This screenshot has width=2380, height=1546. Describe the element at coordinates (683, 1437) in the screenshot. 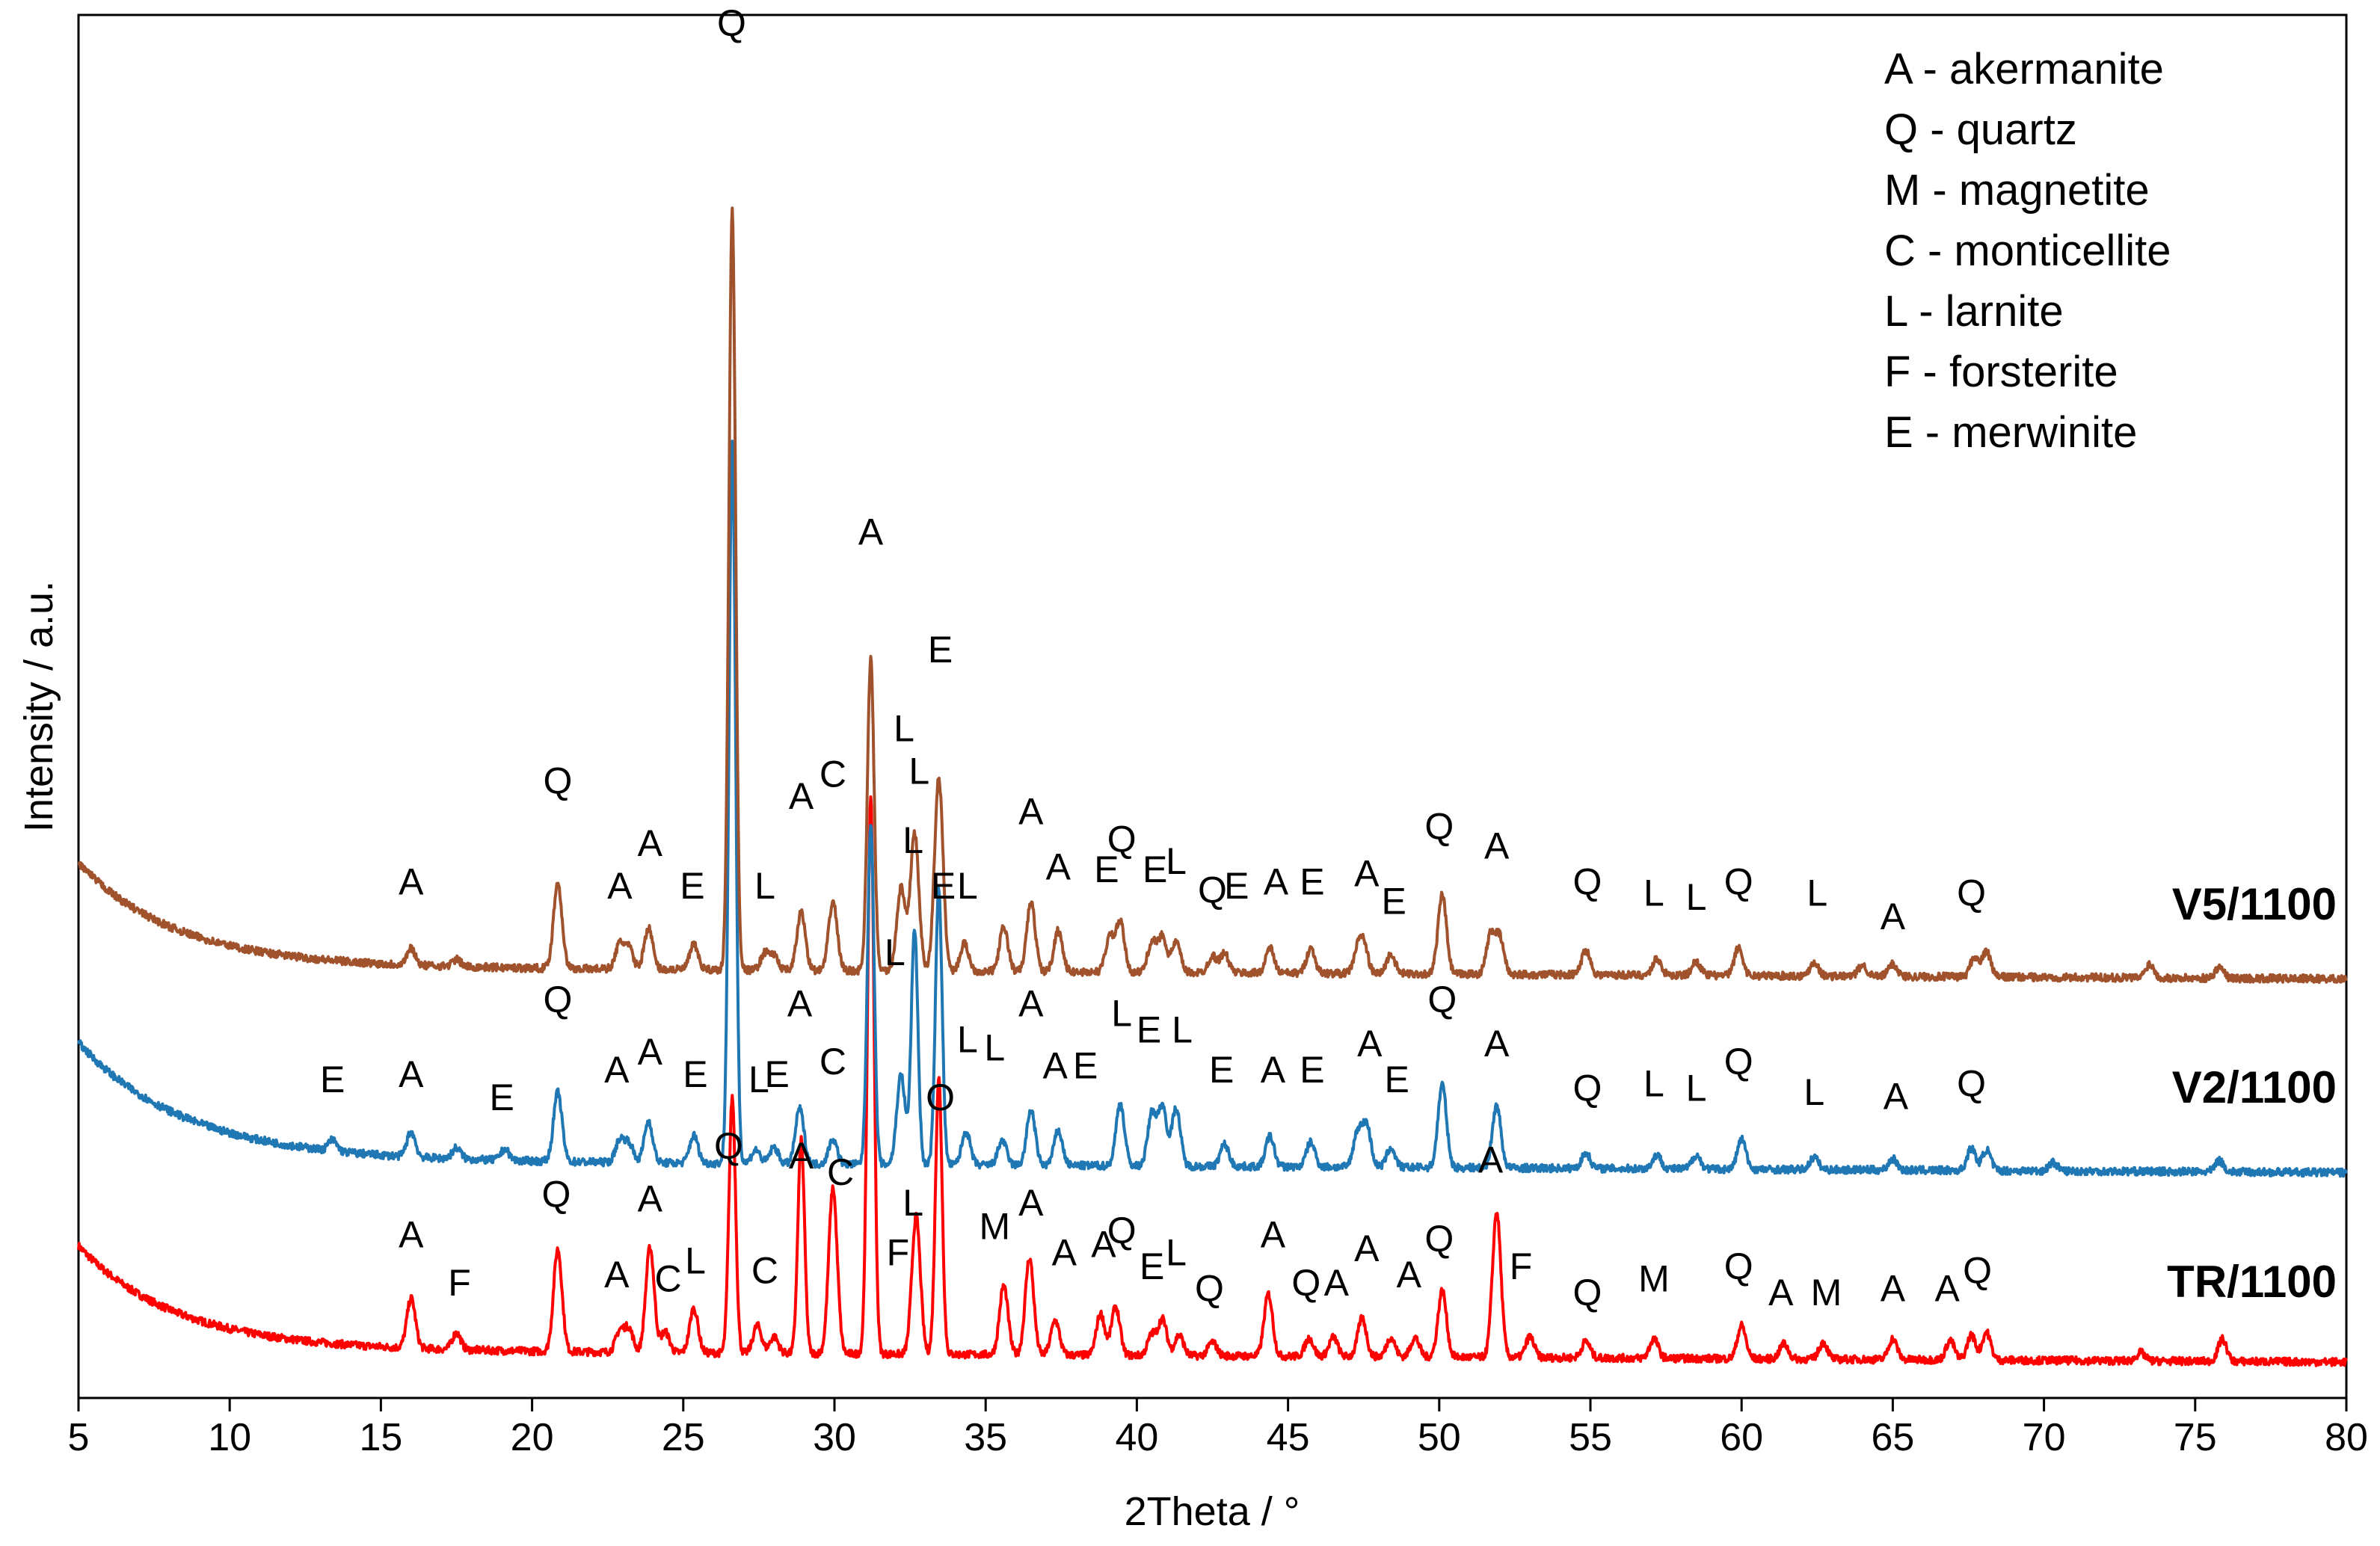

I see `x-tick-label: 25` at that location.